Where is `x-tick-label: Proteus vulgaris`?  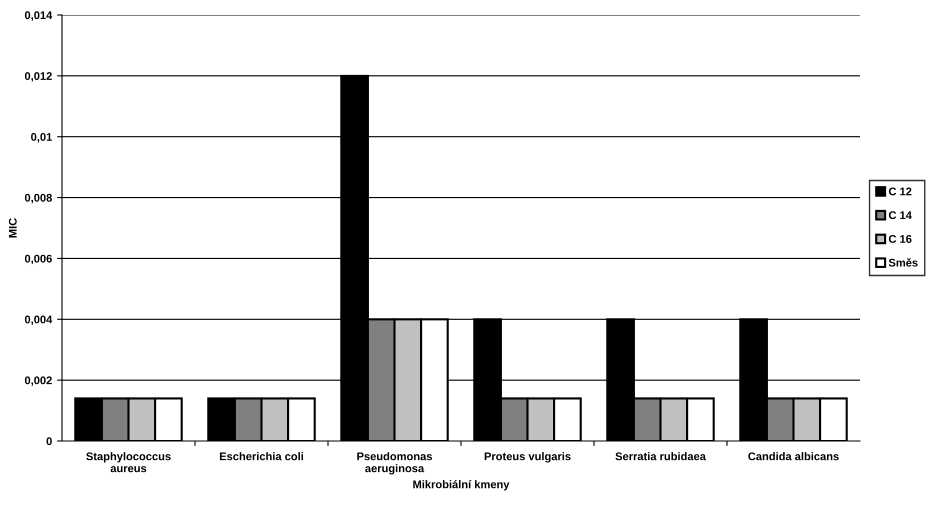 x-tick-label: Proteus vulgaris is located at coordinates (527, 457).